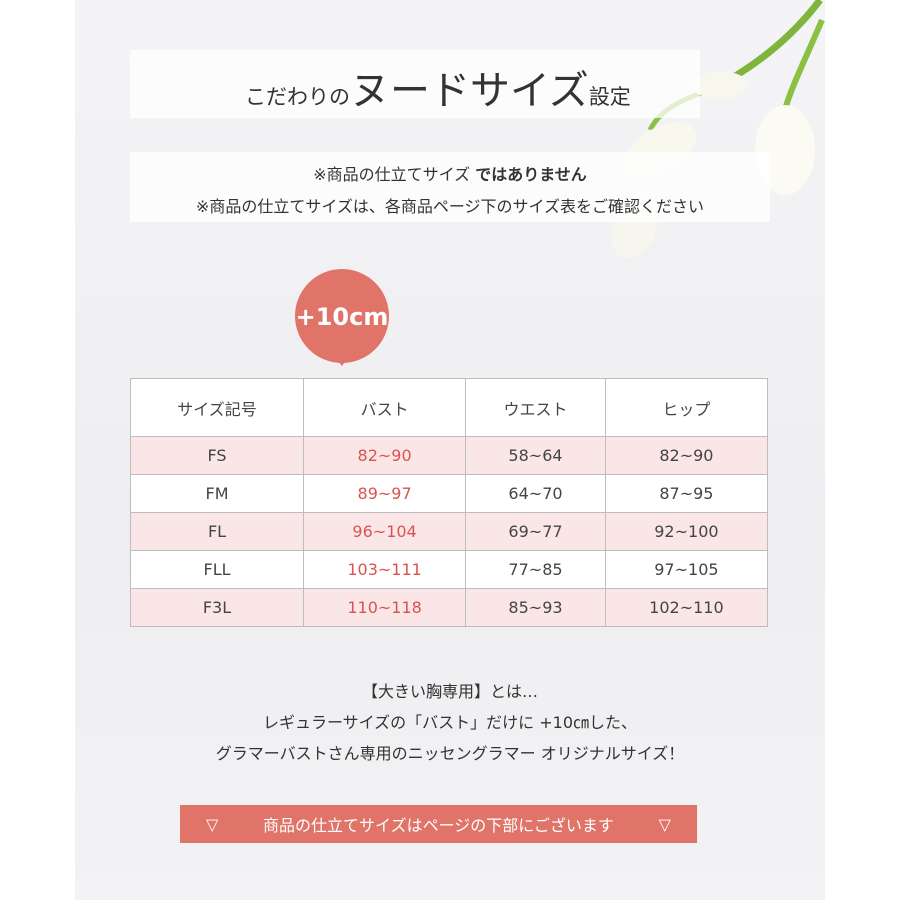  What do you see at coordinates (384, 607) in the screenshot?
I see `table-cell: 110~118` at bounding box center [384, 607].